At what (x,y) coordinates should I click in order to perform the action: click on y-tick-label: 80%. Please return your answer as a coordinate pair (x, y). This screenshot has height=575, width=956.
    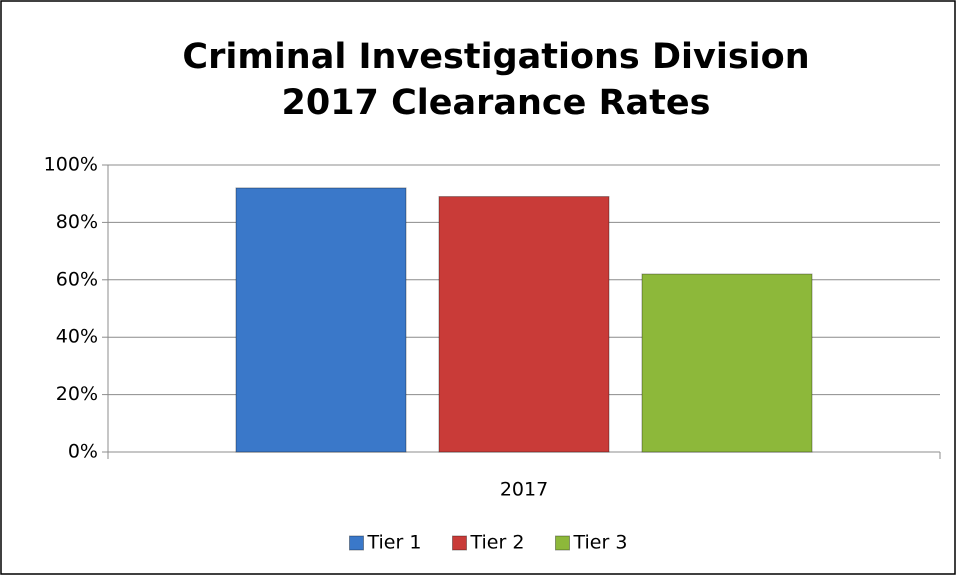
    Looking at the image, I should click on (77, 222).